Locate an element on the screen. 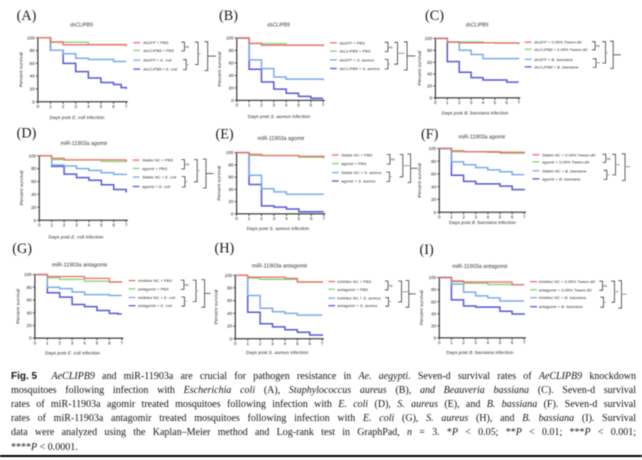 The image size is (642, 460). svg-text: Stable NC + PBS is located at coordinates (157, 160).